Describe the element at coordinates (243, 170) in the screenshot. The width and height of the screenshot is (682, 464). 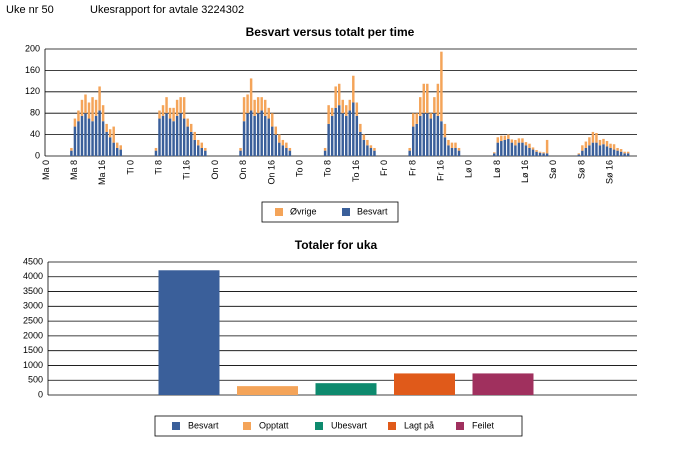
I see `x-tick-label: On 8` at that location.